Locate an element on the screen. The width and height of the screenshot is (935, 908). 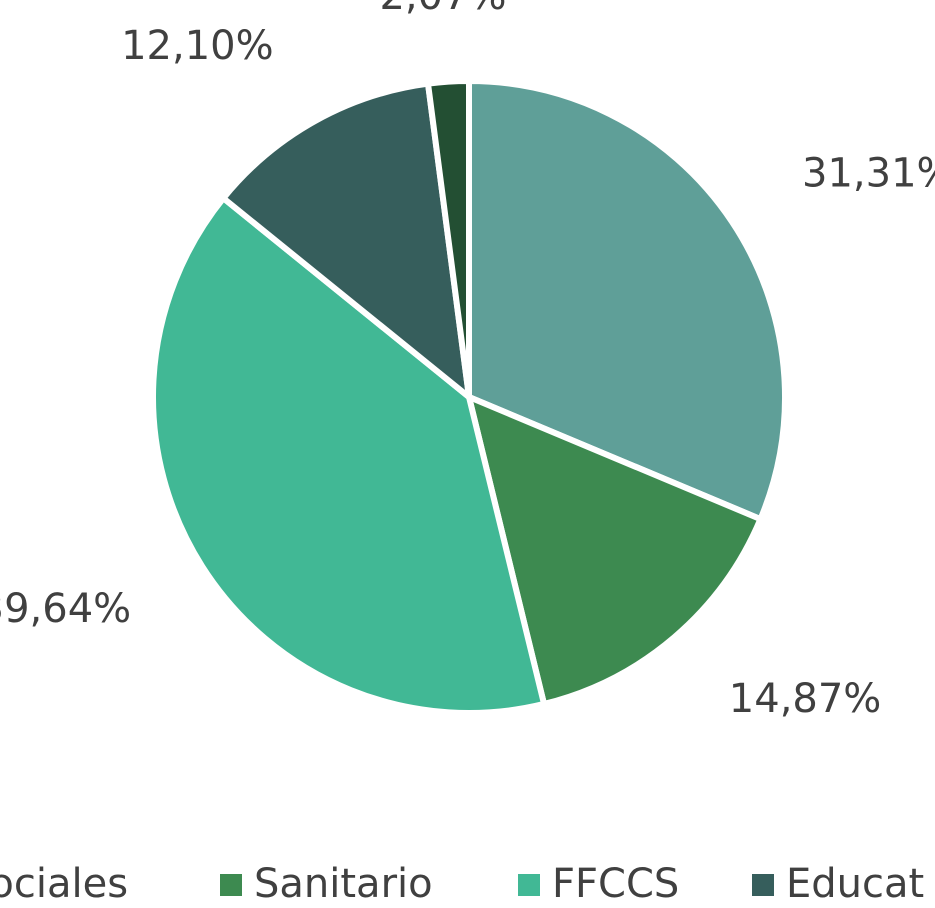
legend-label: Sanitario is located at coordinates (343, 884).